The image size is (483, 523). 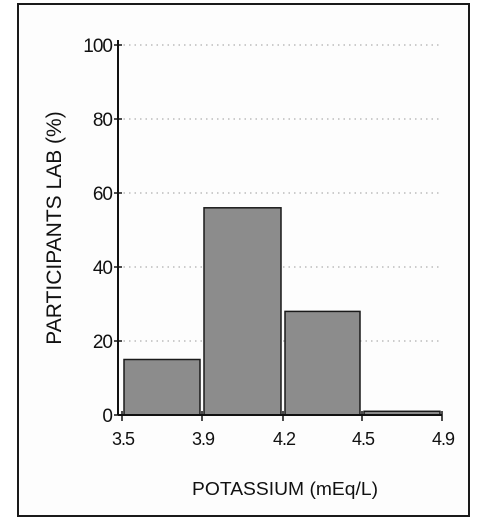 What do you see at coordinates (107, 416) in the screenshot?
I see `y-tick-label: 0` at bounding box center [107, 416].